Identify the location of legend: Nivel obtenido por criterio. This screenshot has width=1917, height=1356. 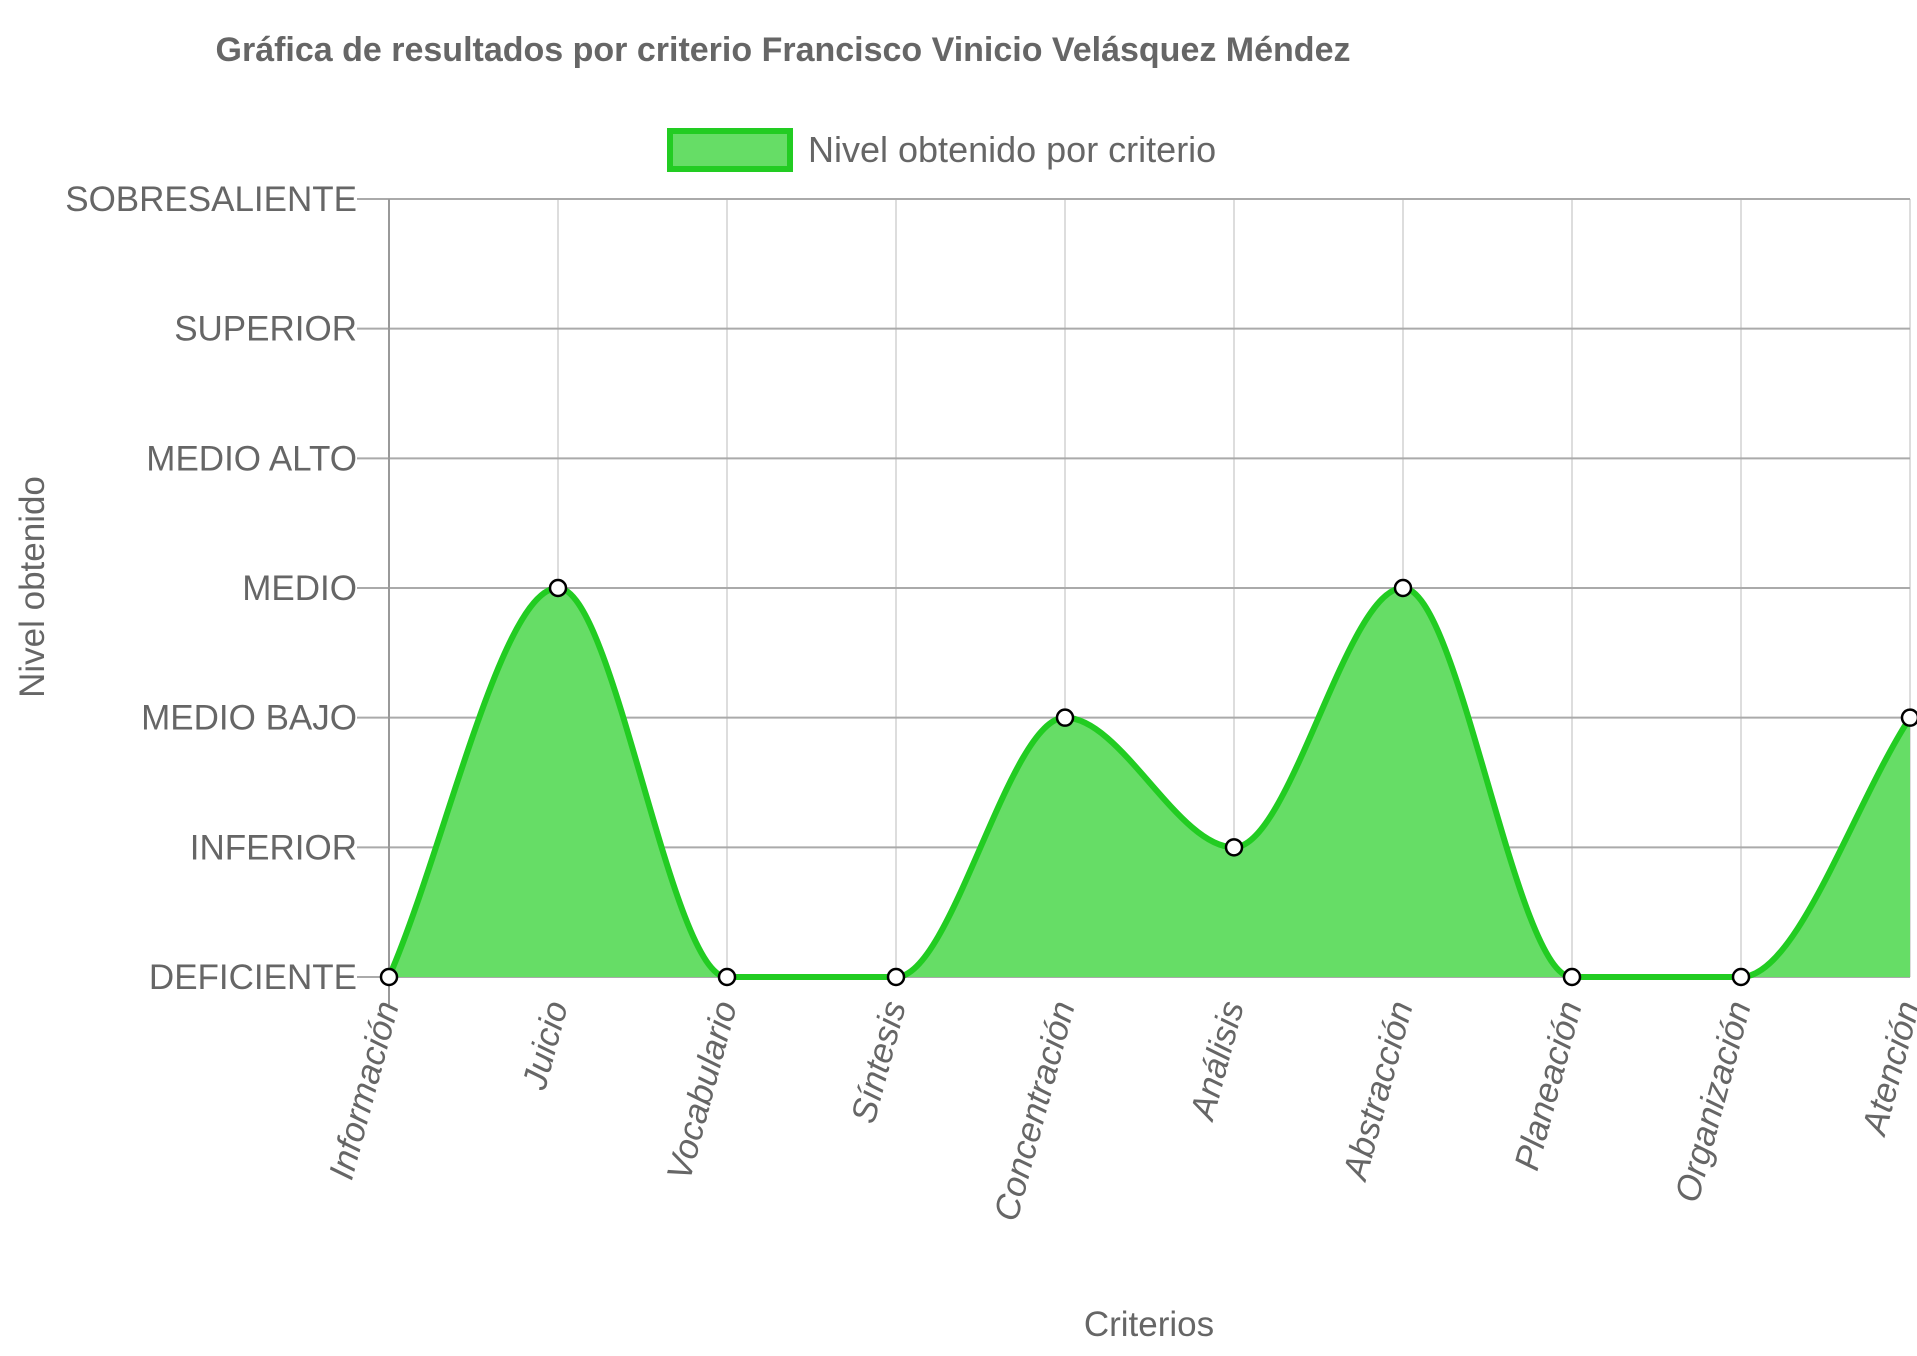
(941, 150).